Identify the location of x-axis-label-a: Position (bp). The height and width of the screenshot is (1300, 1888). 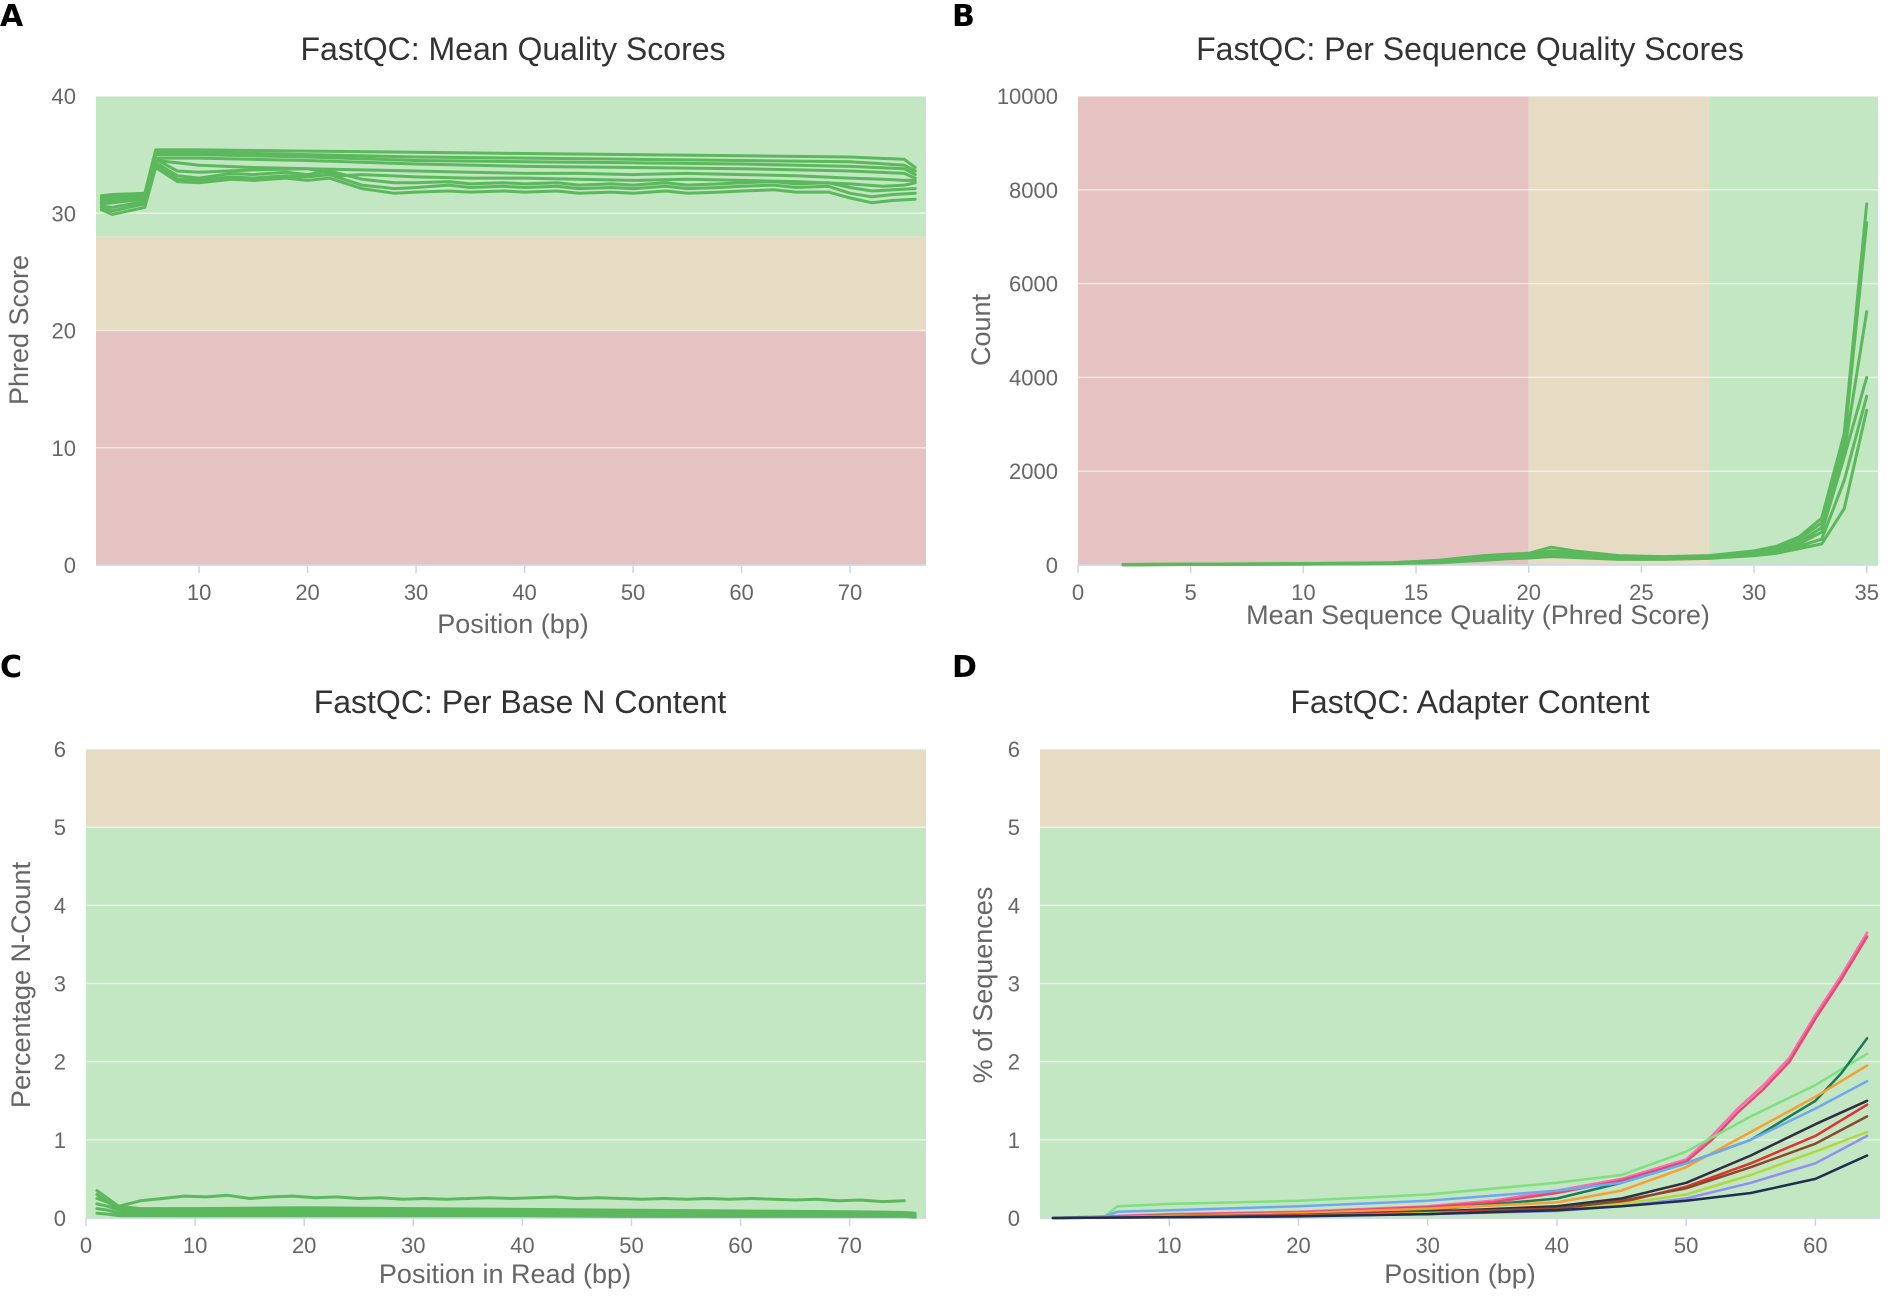
(513, 624).